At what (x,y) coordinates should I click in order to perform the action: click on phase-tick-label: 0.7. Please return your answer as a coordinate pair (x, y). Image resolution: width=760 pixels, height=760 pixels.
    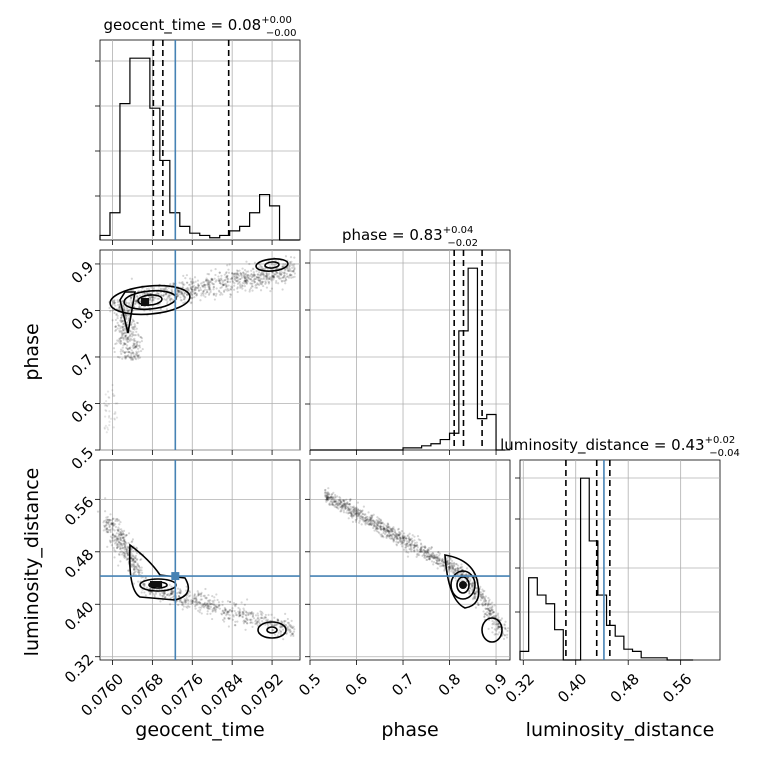
    Looking at the image, I should click on (403, 685).